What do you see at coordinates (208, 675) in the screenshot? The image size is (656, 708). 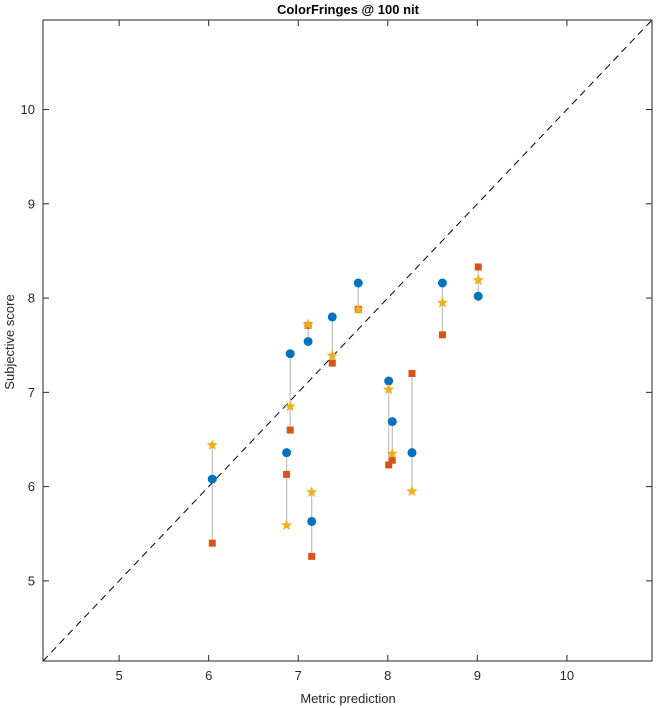 I see `x-tick-label: 6` at bounding box center [208, 675].